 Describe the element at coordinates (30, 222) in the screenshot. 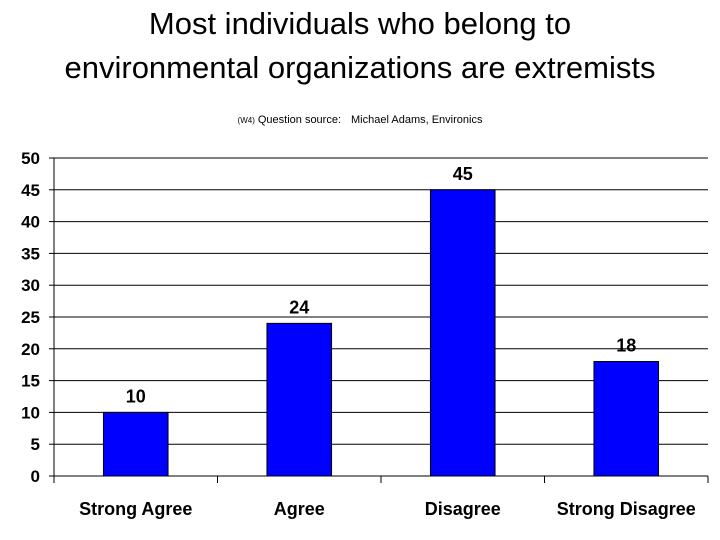

I see `y-tick-label: 40` at that location.